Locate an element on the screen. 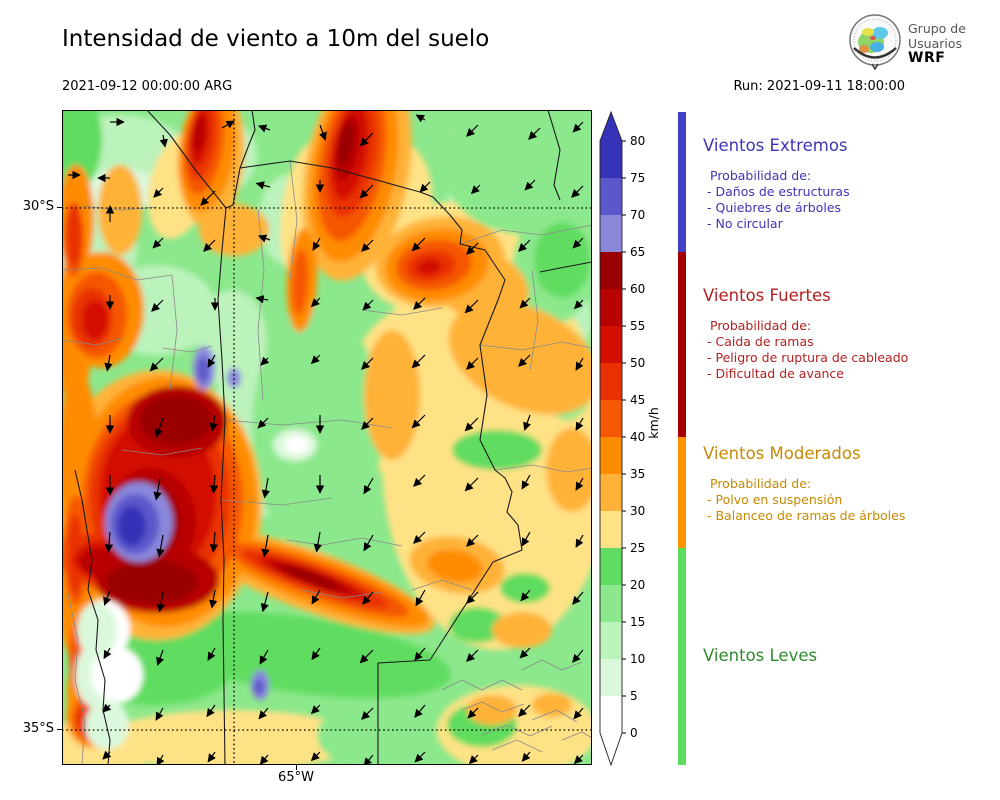 The image size is (1000, 800). category-strip-extremos is located at coordinates (682, 182).